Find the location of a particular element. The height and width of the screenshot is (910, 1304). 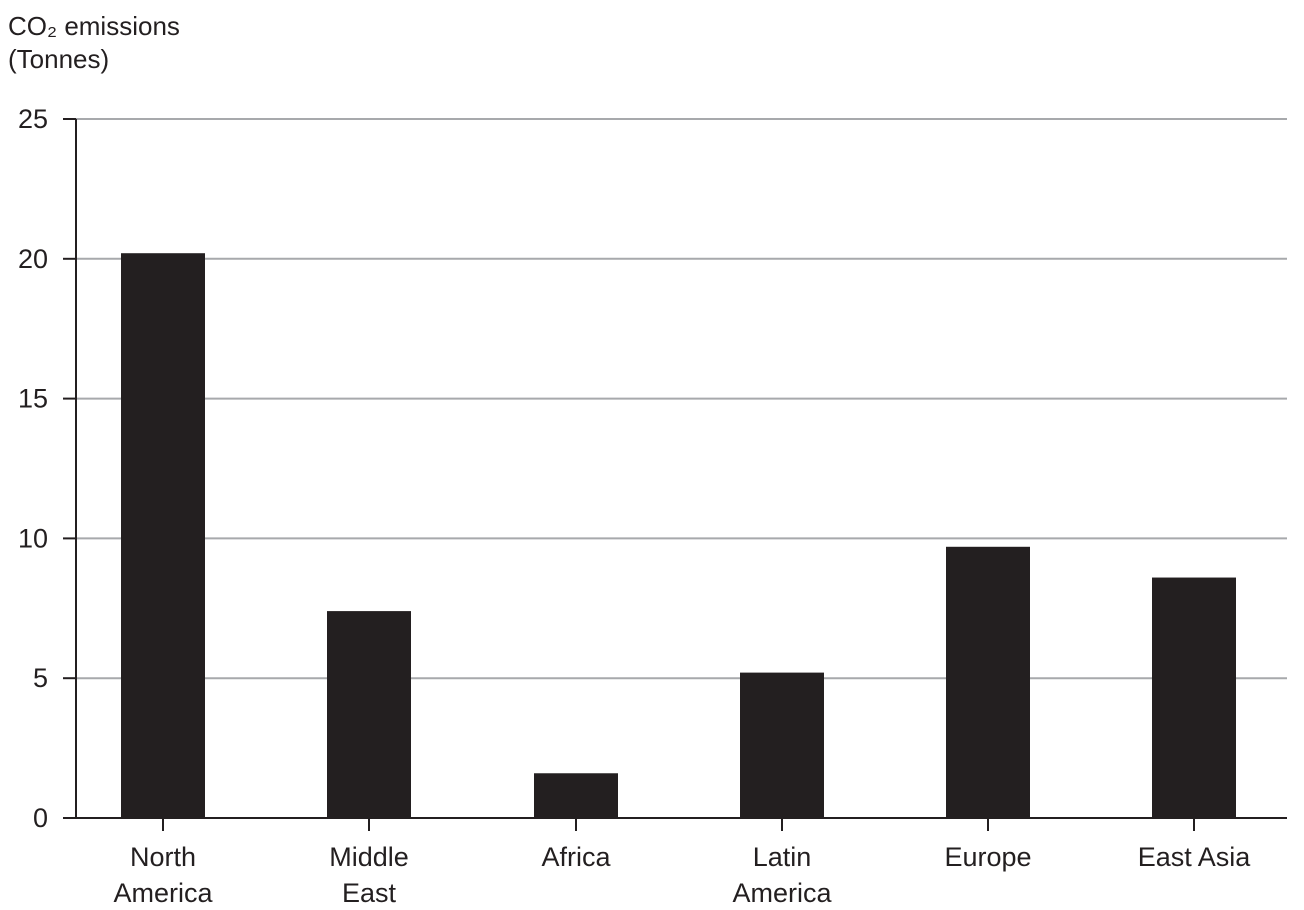

y-axis-label-line: CO₂ emissions is located at coordinates (94, 26).